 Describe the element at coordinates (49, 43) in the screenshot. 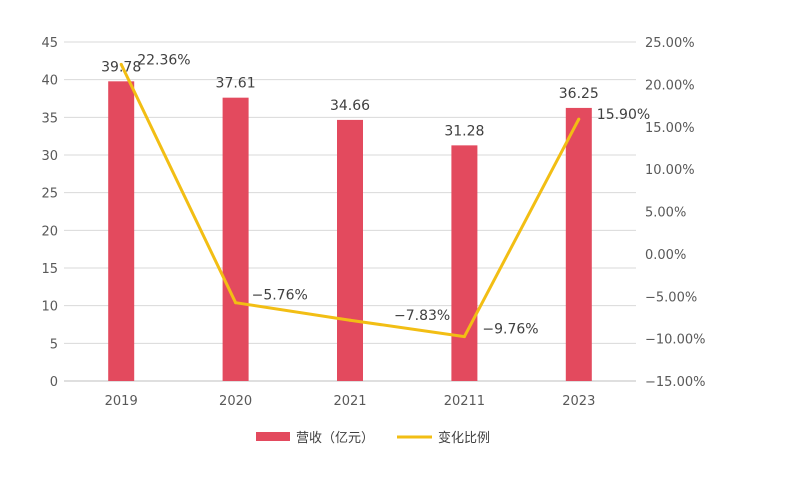

I see `left-tick-label: 45` at that location.